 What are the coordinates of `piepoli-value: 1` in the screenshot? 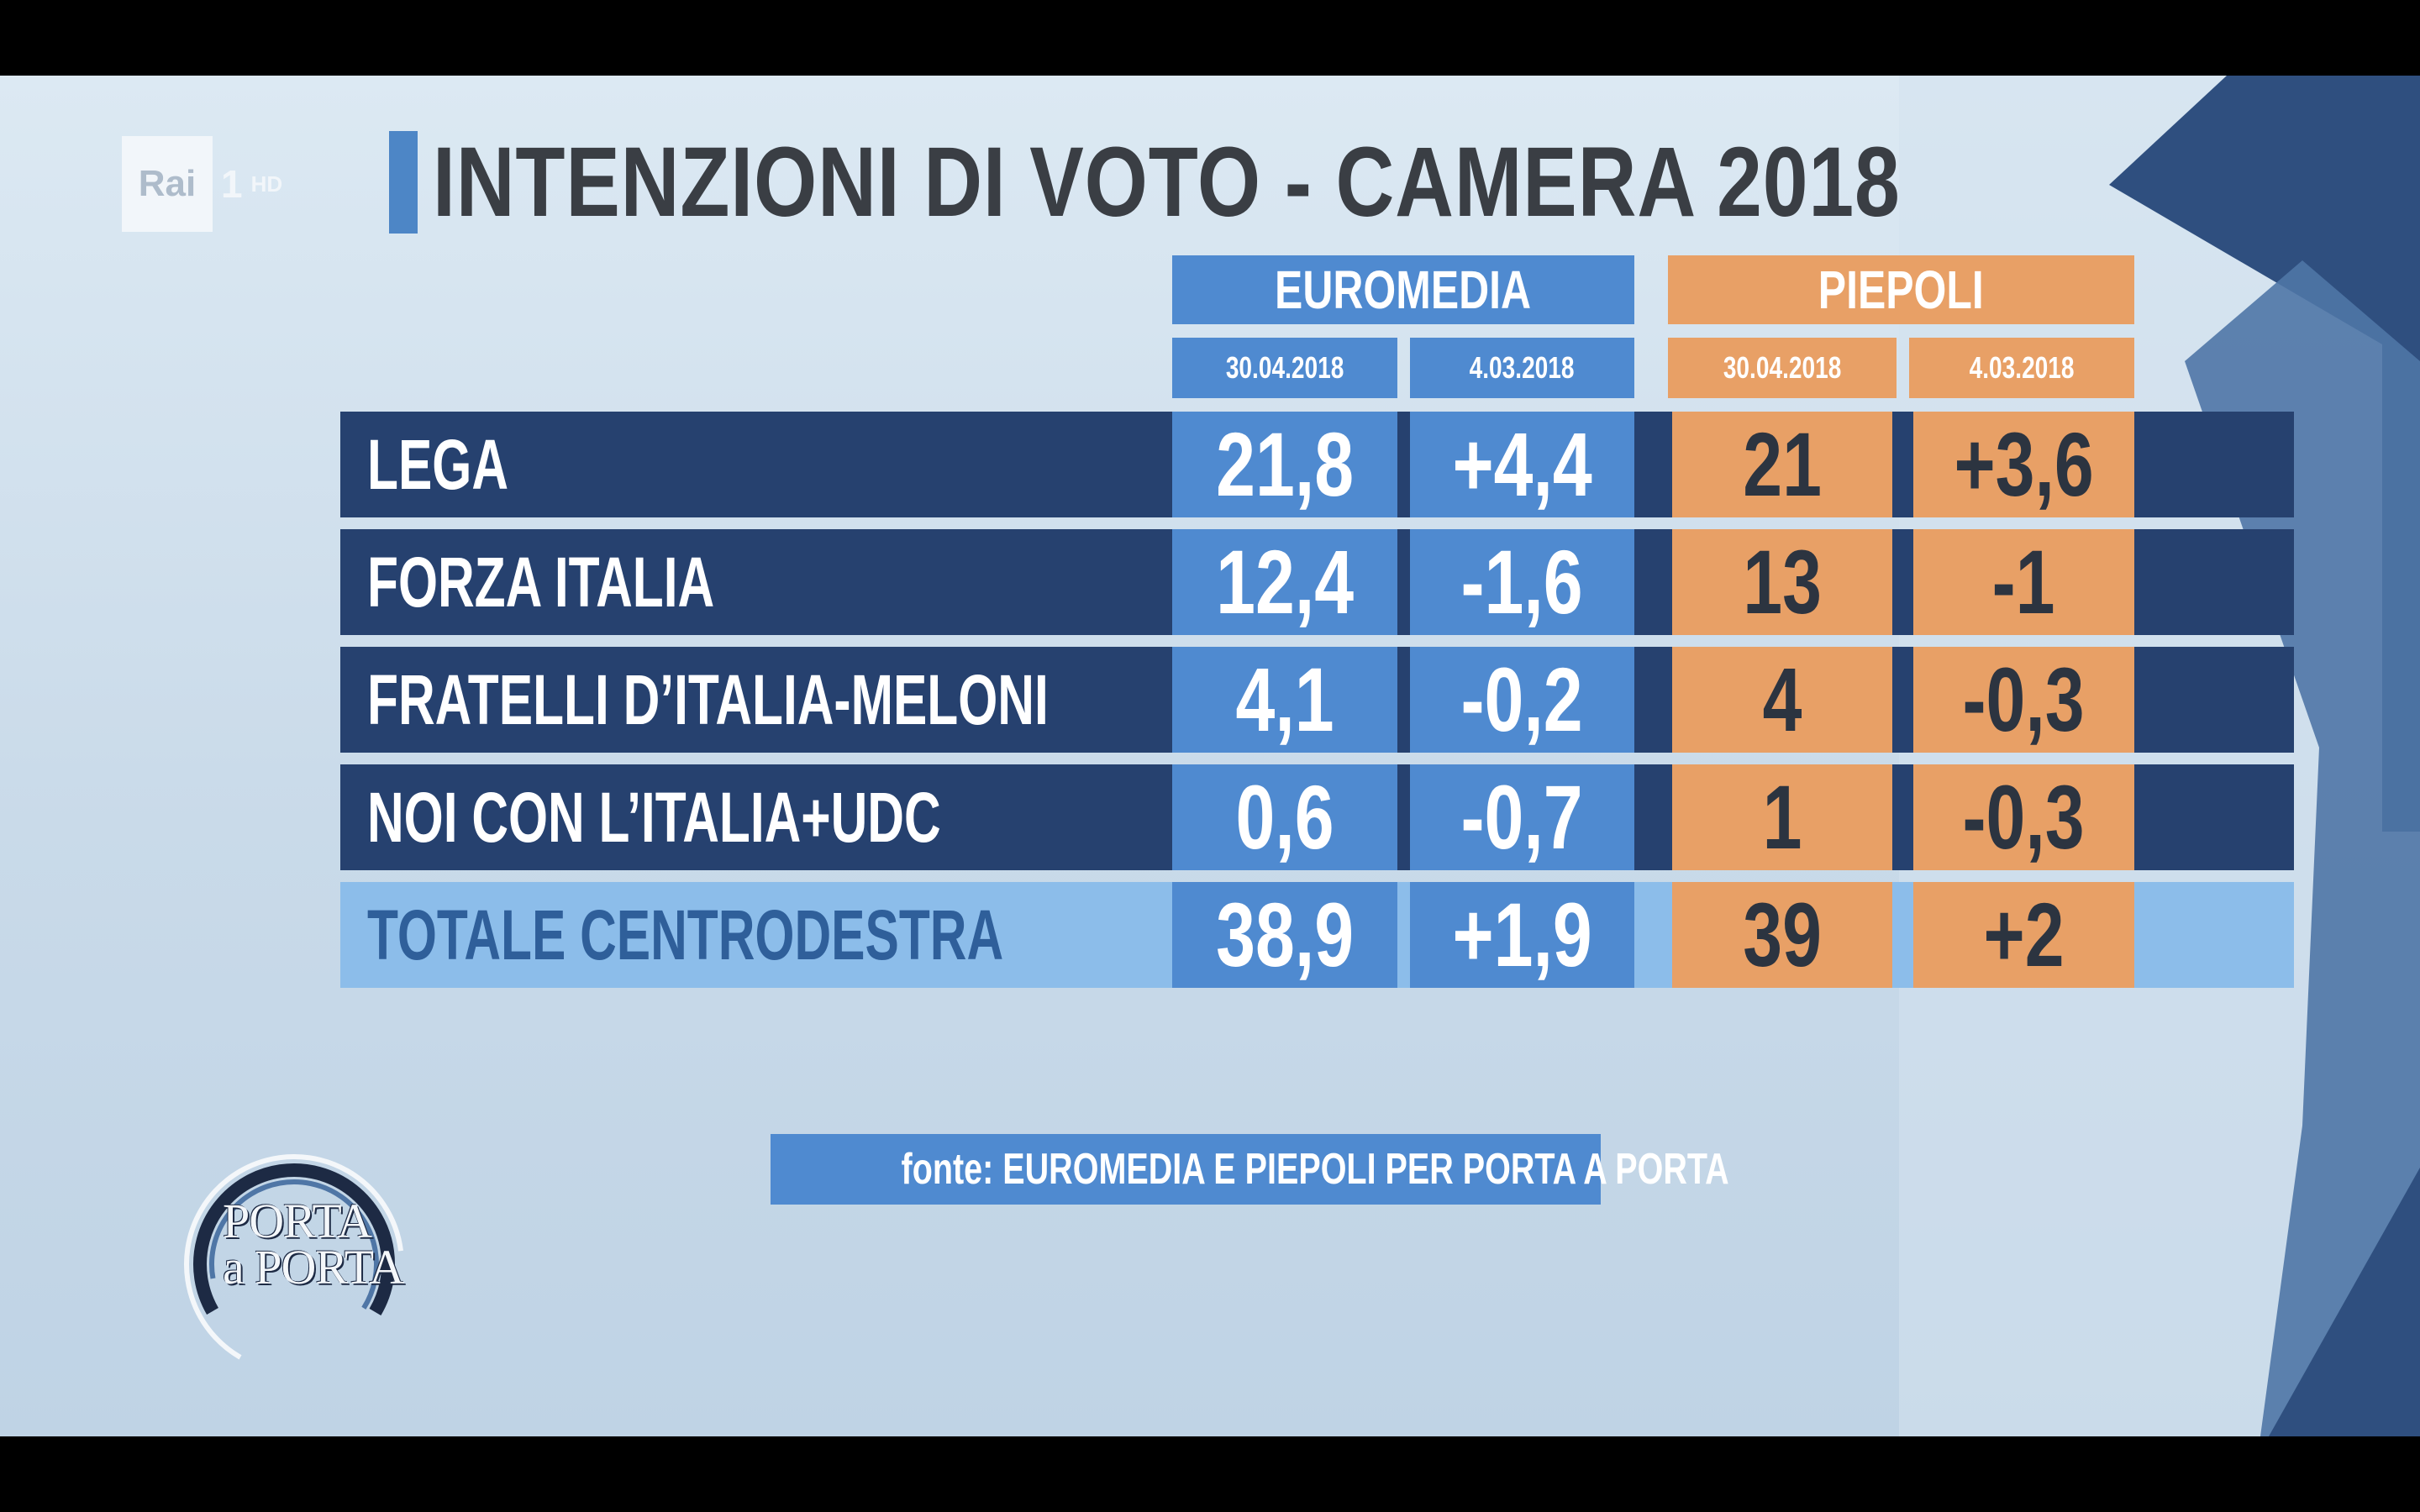 It's located at (1782, 817).